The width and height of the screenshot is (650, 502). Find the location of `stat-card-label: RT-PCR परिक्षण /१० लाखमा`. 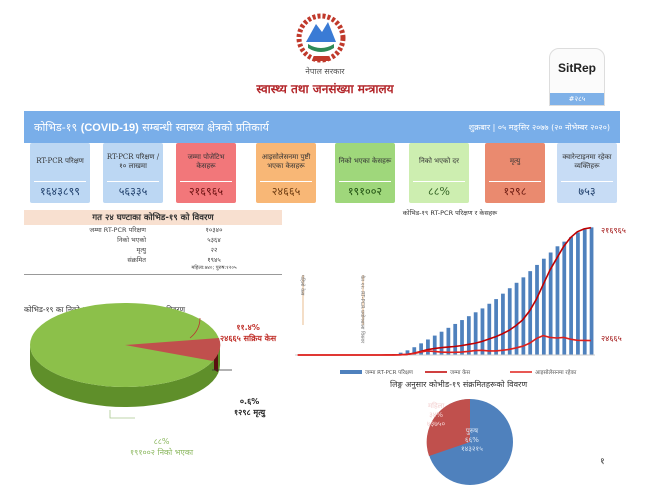

stat-card-label: RT-PCR परिक्षण /१० लाखमा is located at coordinates (133, 161).